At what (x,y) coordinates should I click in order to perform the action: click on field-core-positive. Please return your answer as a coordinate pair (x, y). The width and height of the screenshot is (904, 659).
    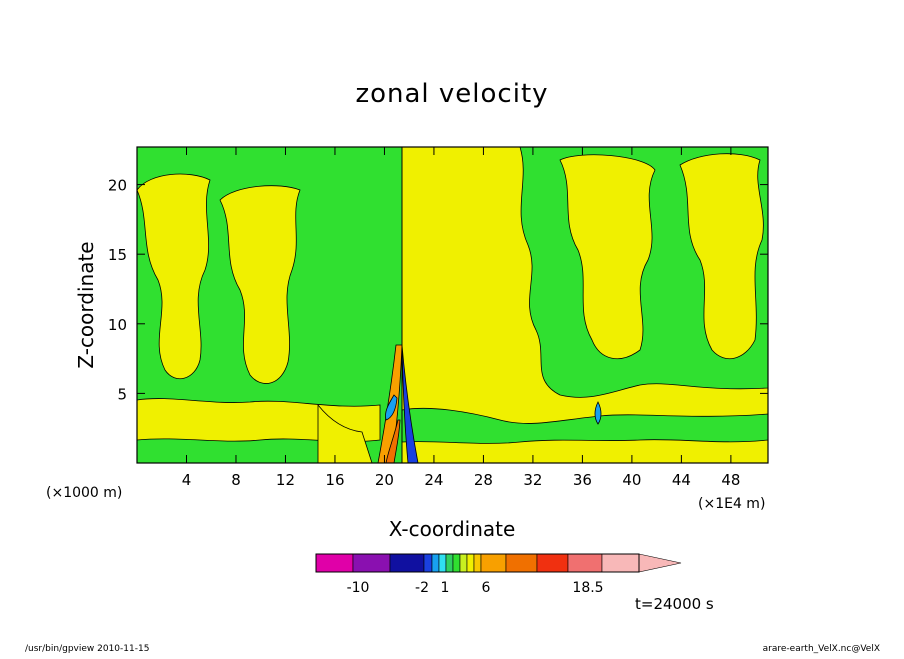
    Looking at the image, I should click on (393, 441).